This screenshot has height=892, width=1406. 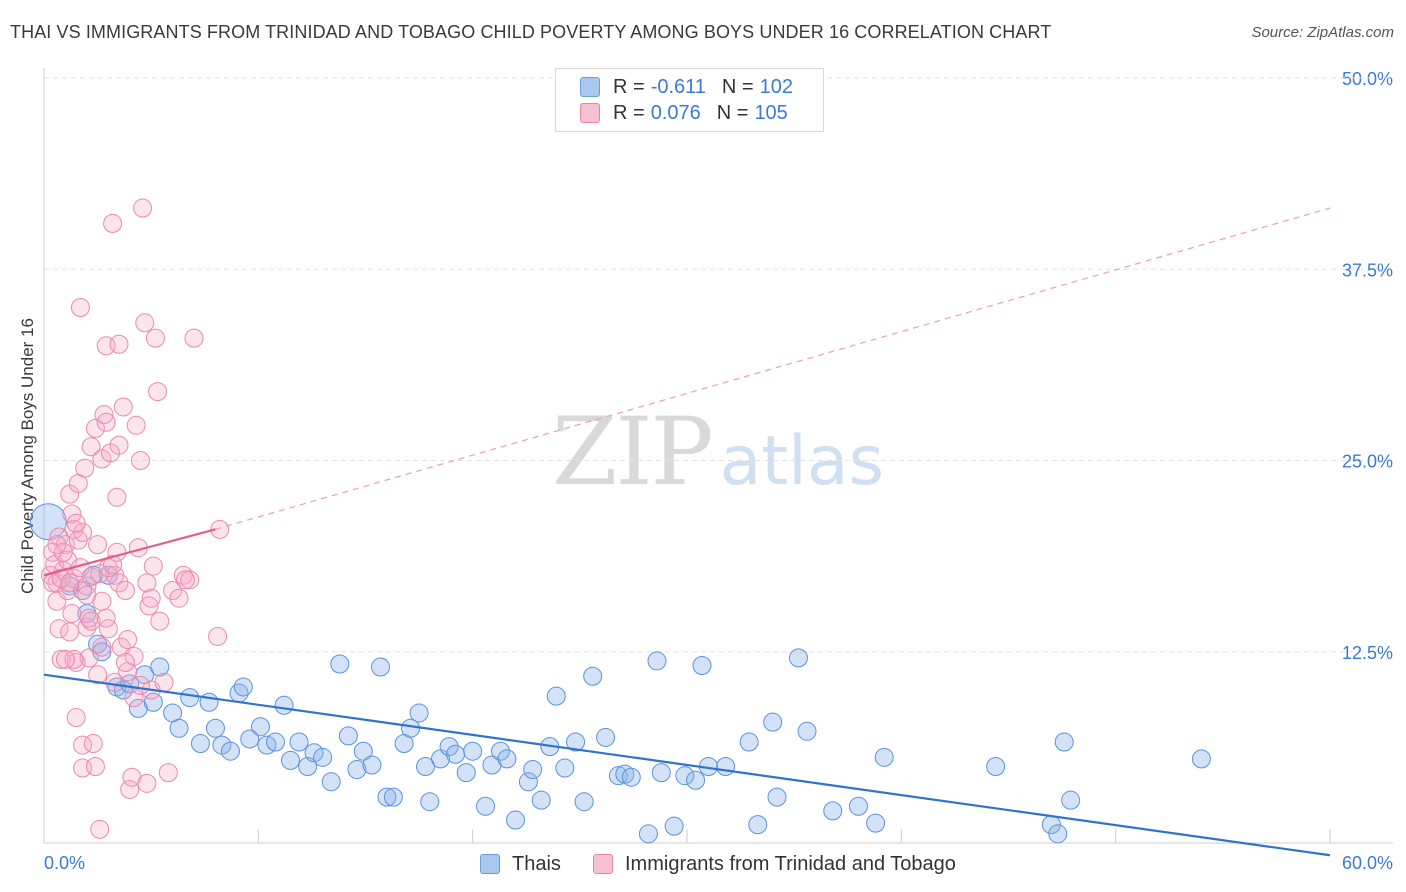 I want to click on correlation-legend: R = -0.611 N = 102 R = 0.076 N = 105, so click(x=689, y=100).